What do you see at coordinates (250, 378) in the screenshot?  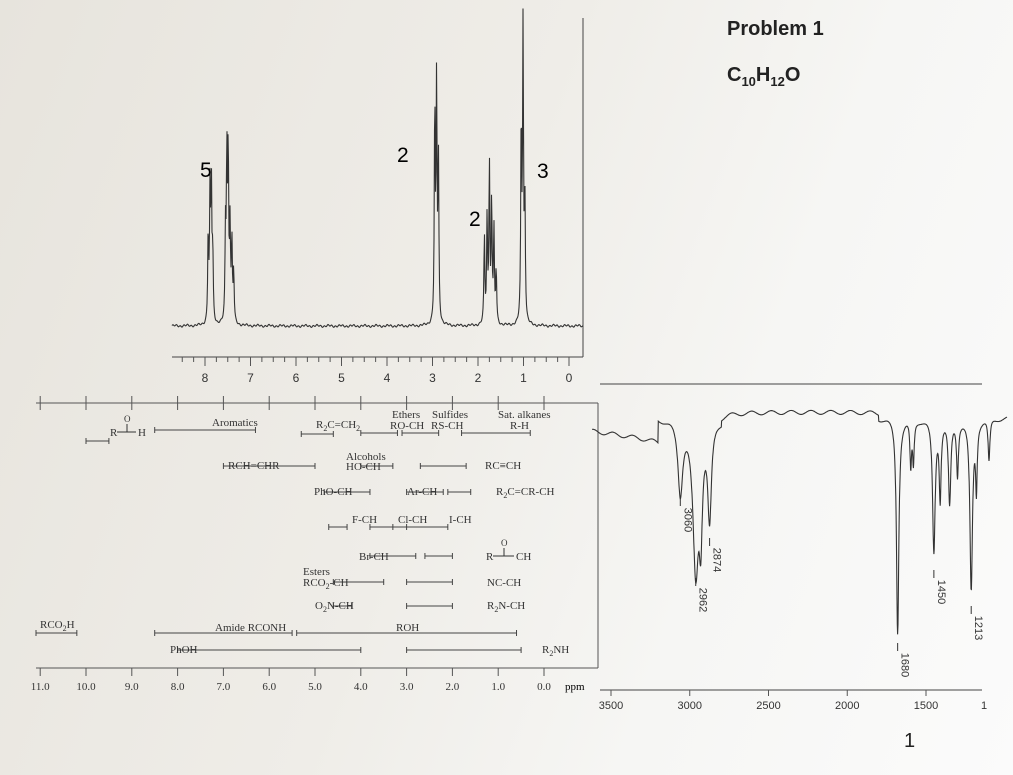 I see `nmr-tick-label: 7` at bounding box center [250, 378].